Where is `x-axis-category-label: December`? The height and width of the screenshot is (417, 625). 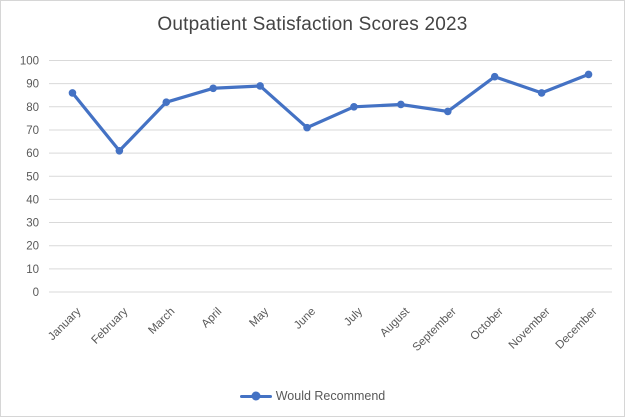
x-axis-category-label: December is located at coordinates (577, 329).